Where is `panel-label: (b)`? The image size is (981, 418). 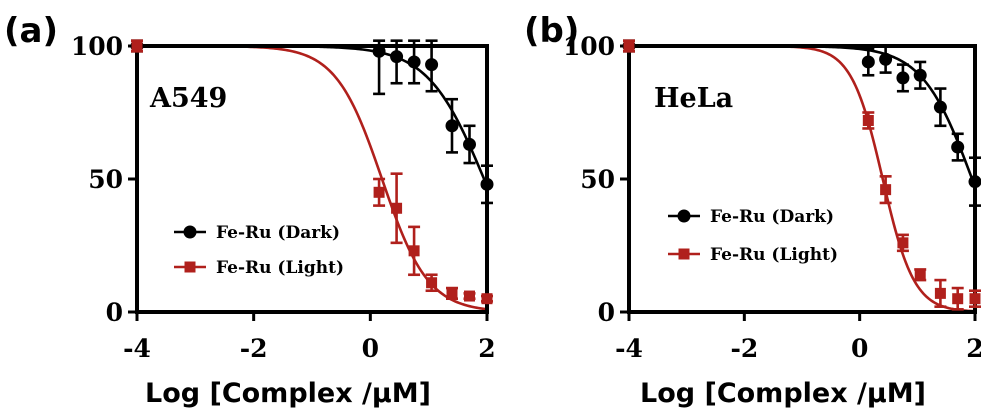
panel-label: (b) is located at coordinates (551, 31).